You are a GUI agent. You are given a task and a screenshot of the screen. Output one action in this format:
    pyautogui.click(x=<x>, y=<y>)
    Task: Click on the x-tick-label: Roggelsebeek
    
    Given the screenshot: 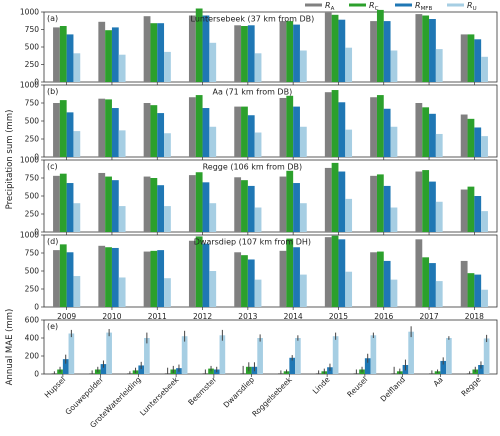 What is the action you would take?
    pyautogui.click(x=272, y=397)
    